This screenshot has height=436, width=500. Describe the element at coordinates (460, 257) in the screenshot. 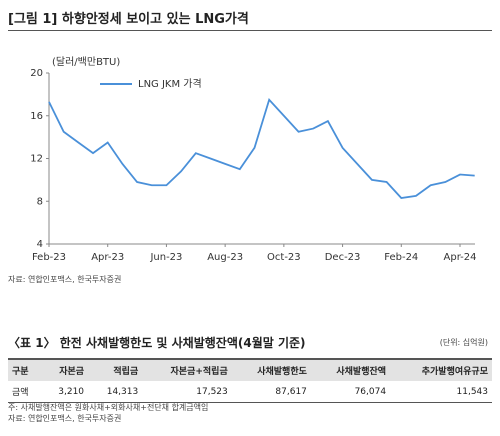

I see `x-tick-label: Apr-24` at that location.